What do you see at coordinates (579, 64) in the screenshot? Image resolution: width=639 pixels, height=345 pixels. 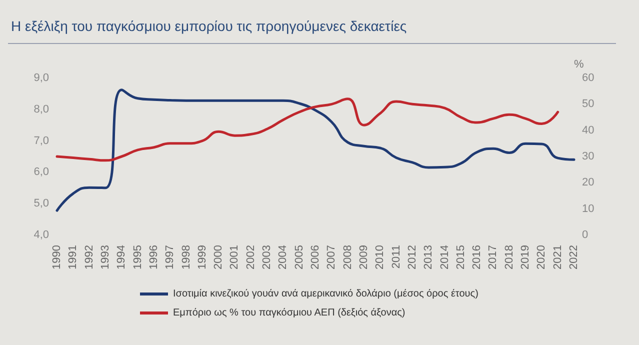 I see `y2-axis-title: %` at bounding box center [579, 64].